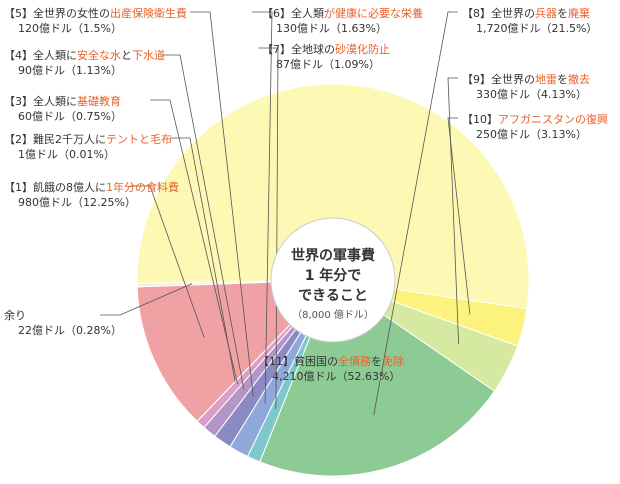 The height and width of the screenshot is (484, 620). I want to click on slice-label-s6: 【6】全人類が健康に必要な栄養 130億ドル（1.63%）, so click(342, 21).